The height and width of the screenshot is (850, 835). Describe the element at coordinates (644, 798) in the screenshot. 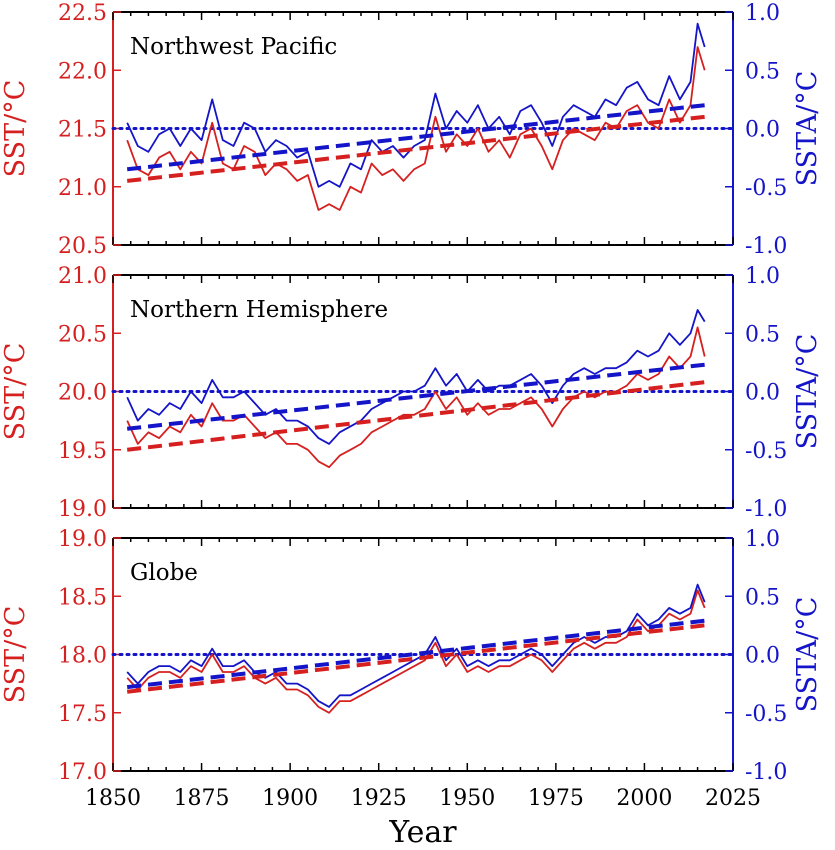

I see `x-tick-label: 2000` at that location.